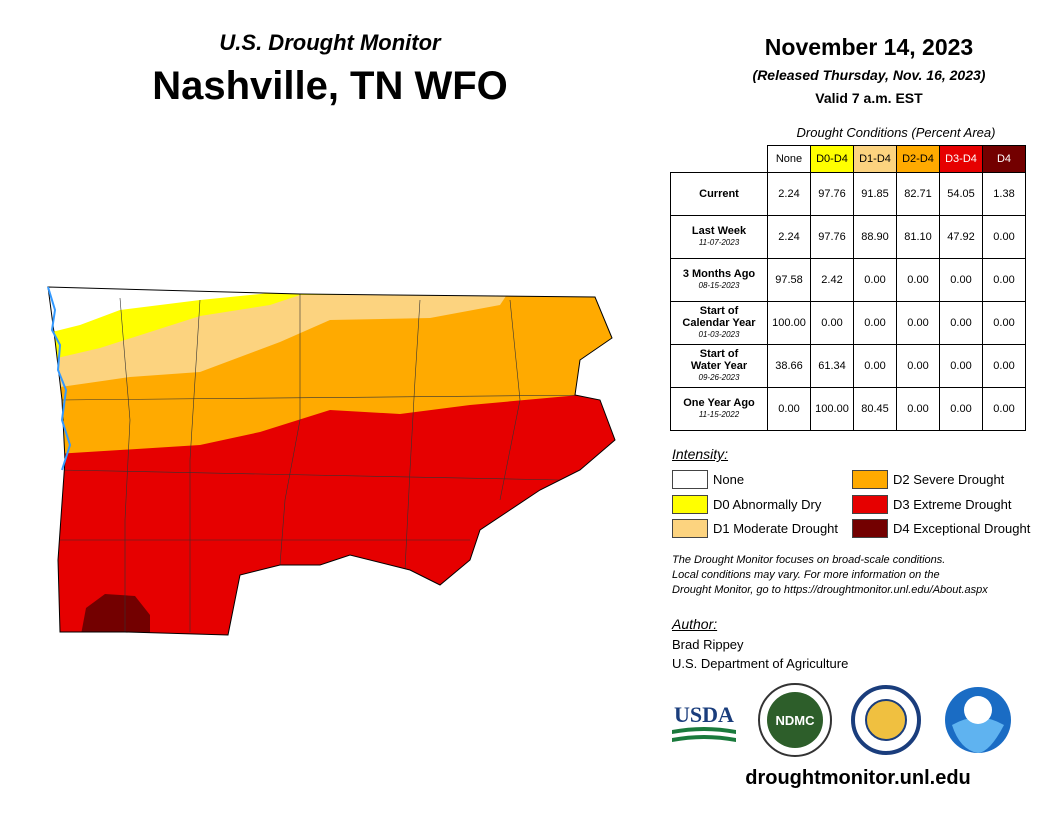 The height and width of the screenshot is (816, 1056). I want to click on row-label: Start of Calendar Year 01-03-2023, so click(719, 323).